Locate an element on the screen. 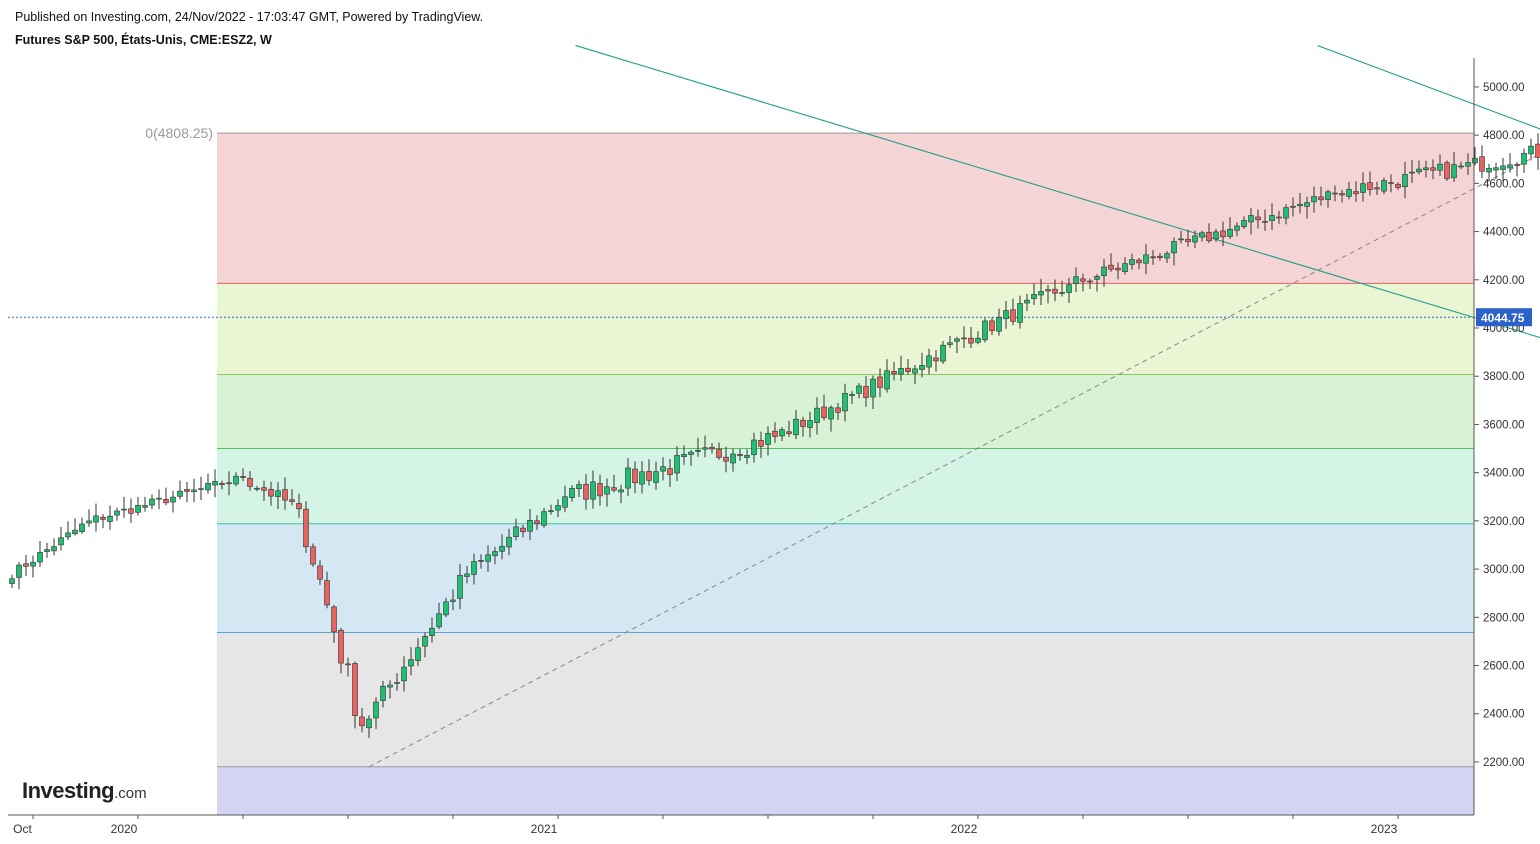 This screenshot has height=844, width=1540. y-tick-label: 2200.00 is located at coordinates (1504, 763).